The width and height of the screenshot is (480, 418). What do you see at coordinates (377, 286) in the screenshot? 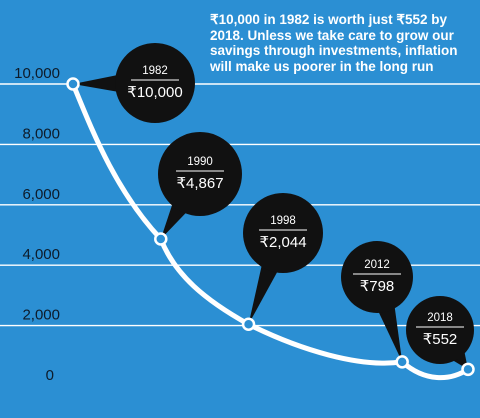
I see `bubble-value-label: ₹798` at bounding box center [377, 286].